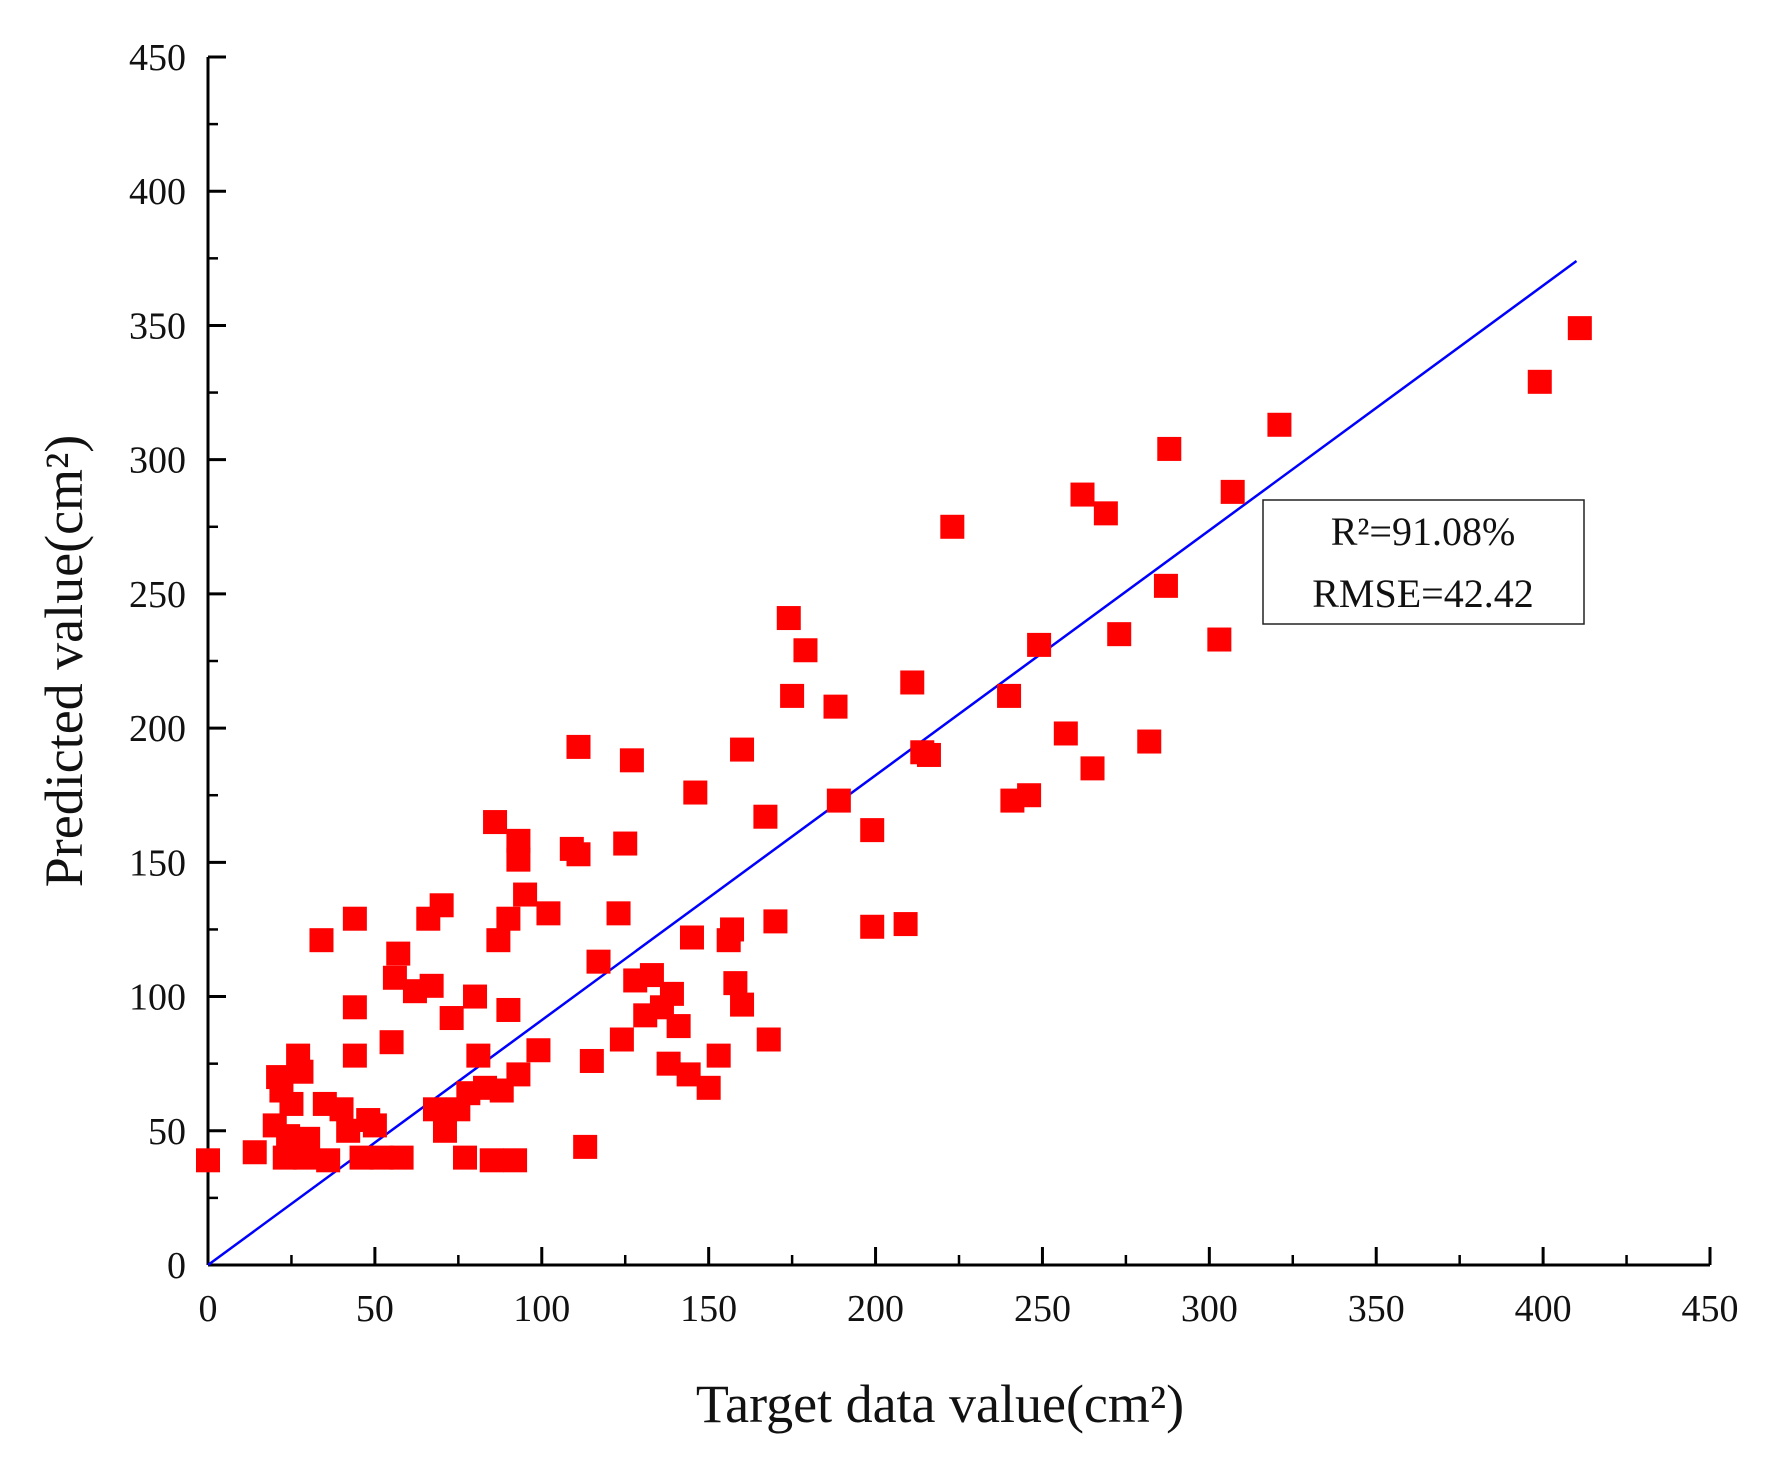  What do you see at coordinates (1423, 531) in the screenshot?
I see `r-squared-text: R²=91.08%` at bounding box center [1423, 531].